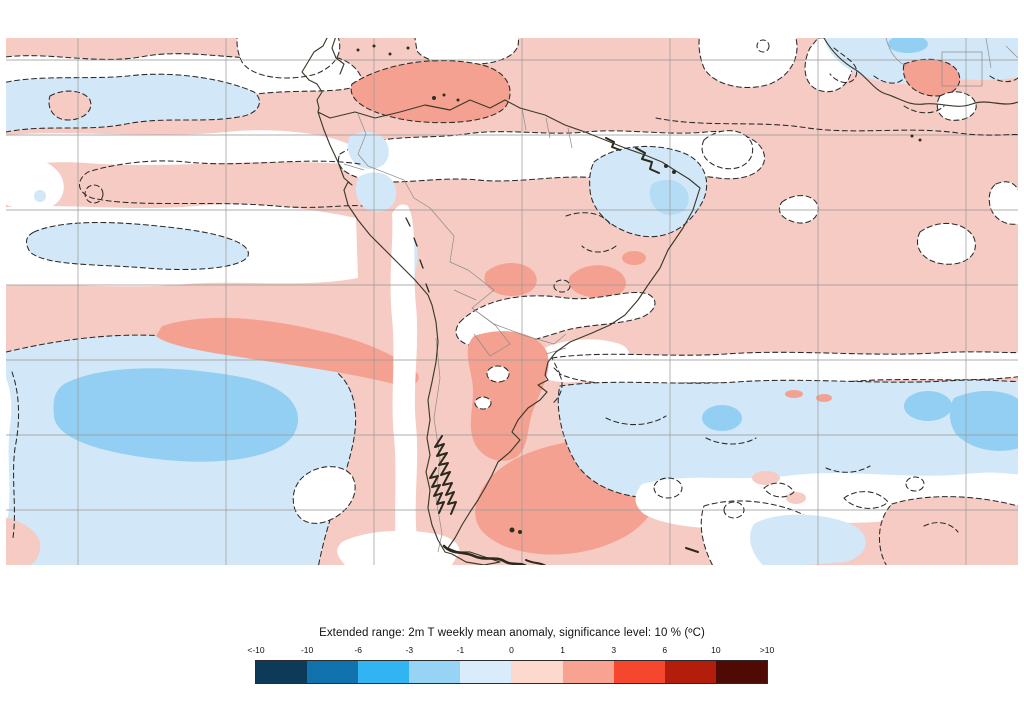 The height and width of the screenshot is (709, 1024). Describe the element at coordinates (430, 92) in the screenshot. I see `warm-anomaly-venezuela` at that location.